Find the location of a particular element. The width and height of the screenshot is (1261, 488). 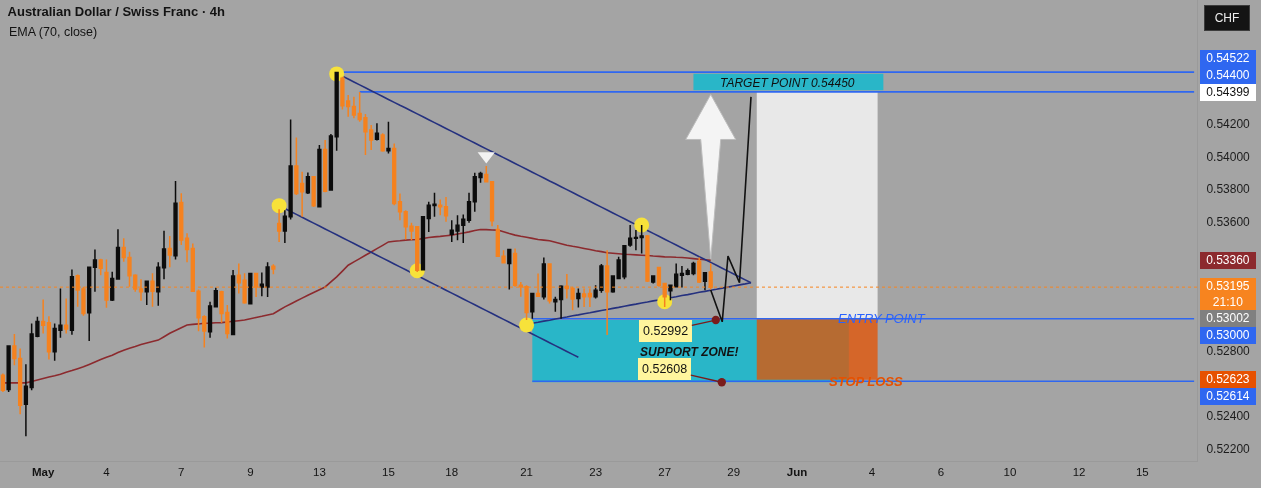

x-tick-label: 13 is located at coordinates (319, 471).